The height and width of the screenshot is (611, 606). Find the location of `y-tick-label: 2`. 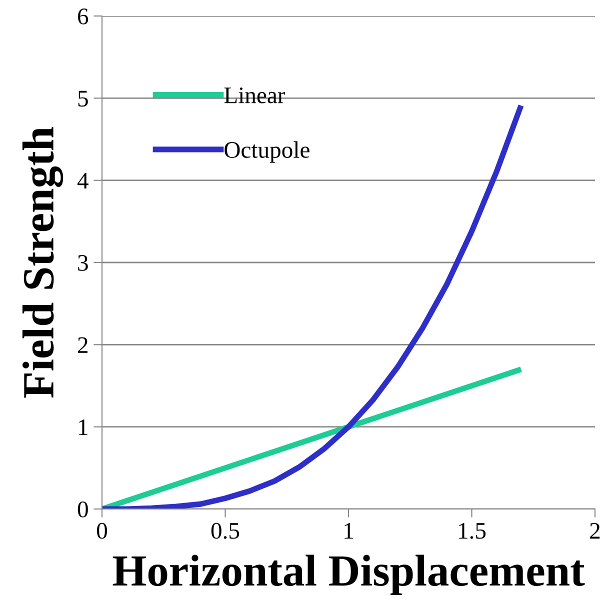

y-tick-label: 2 is located at coordinates (83, 345).